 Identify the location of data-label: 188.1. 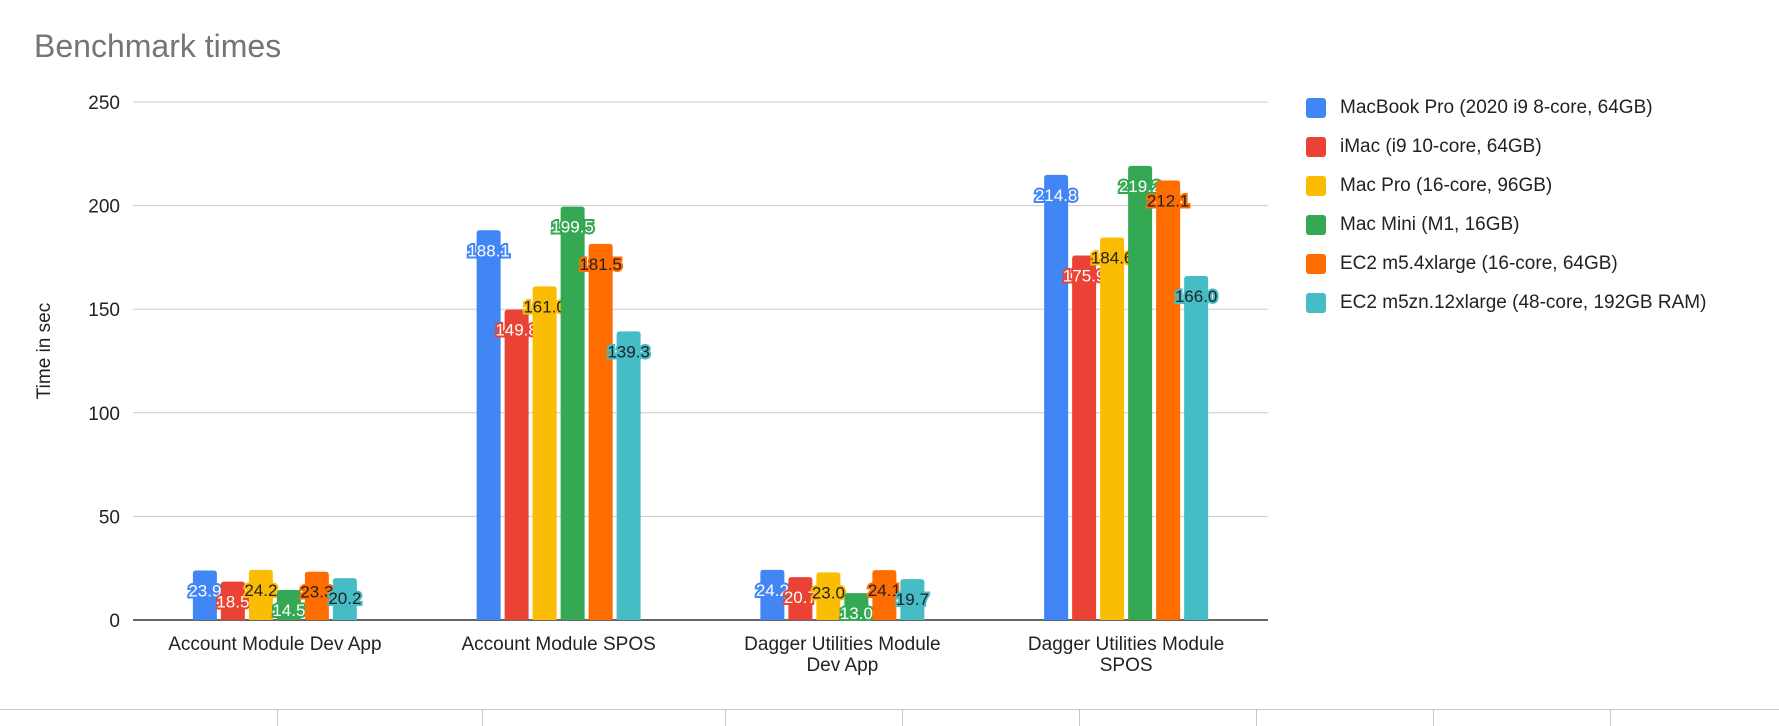
(488, 250).